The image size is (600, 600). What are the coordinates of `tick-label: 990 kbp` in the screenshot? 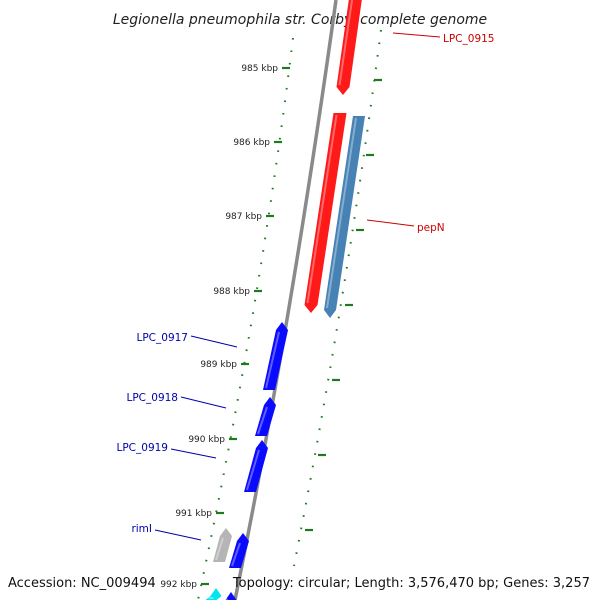 It's located at (206, 440).